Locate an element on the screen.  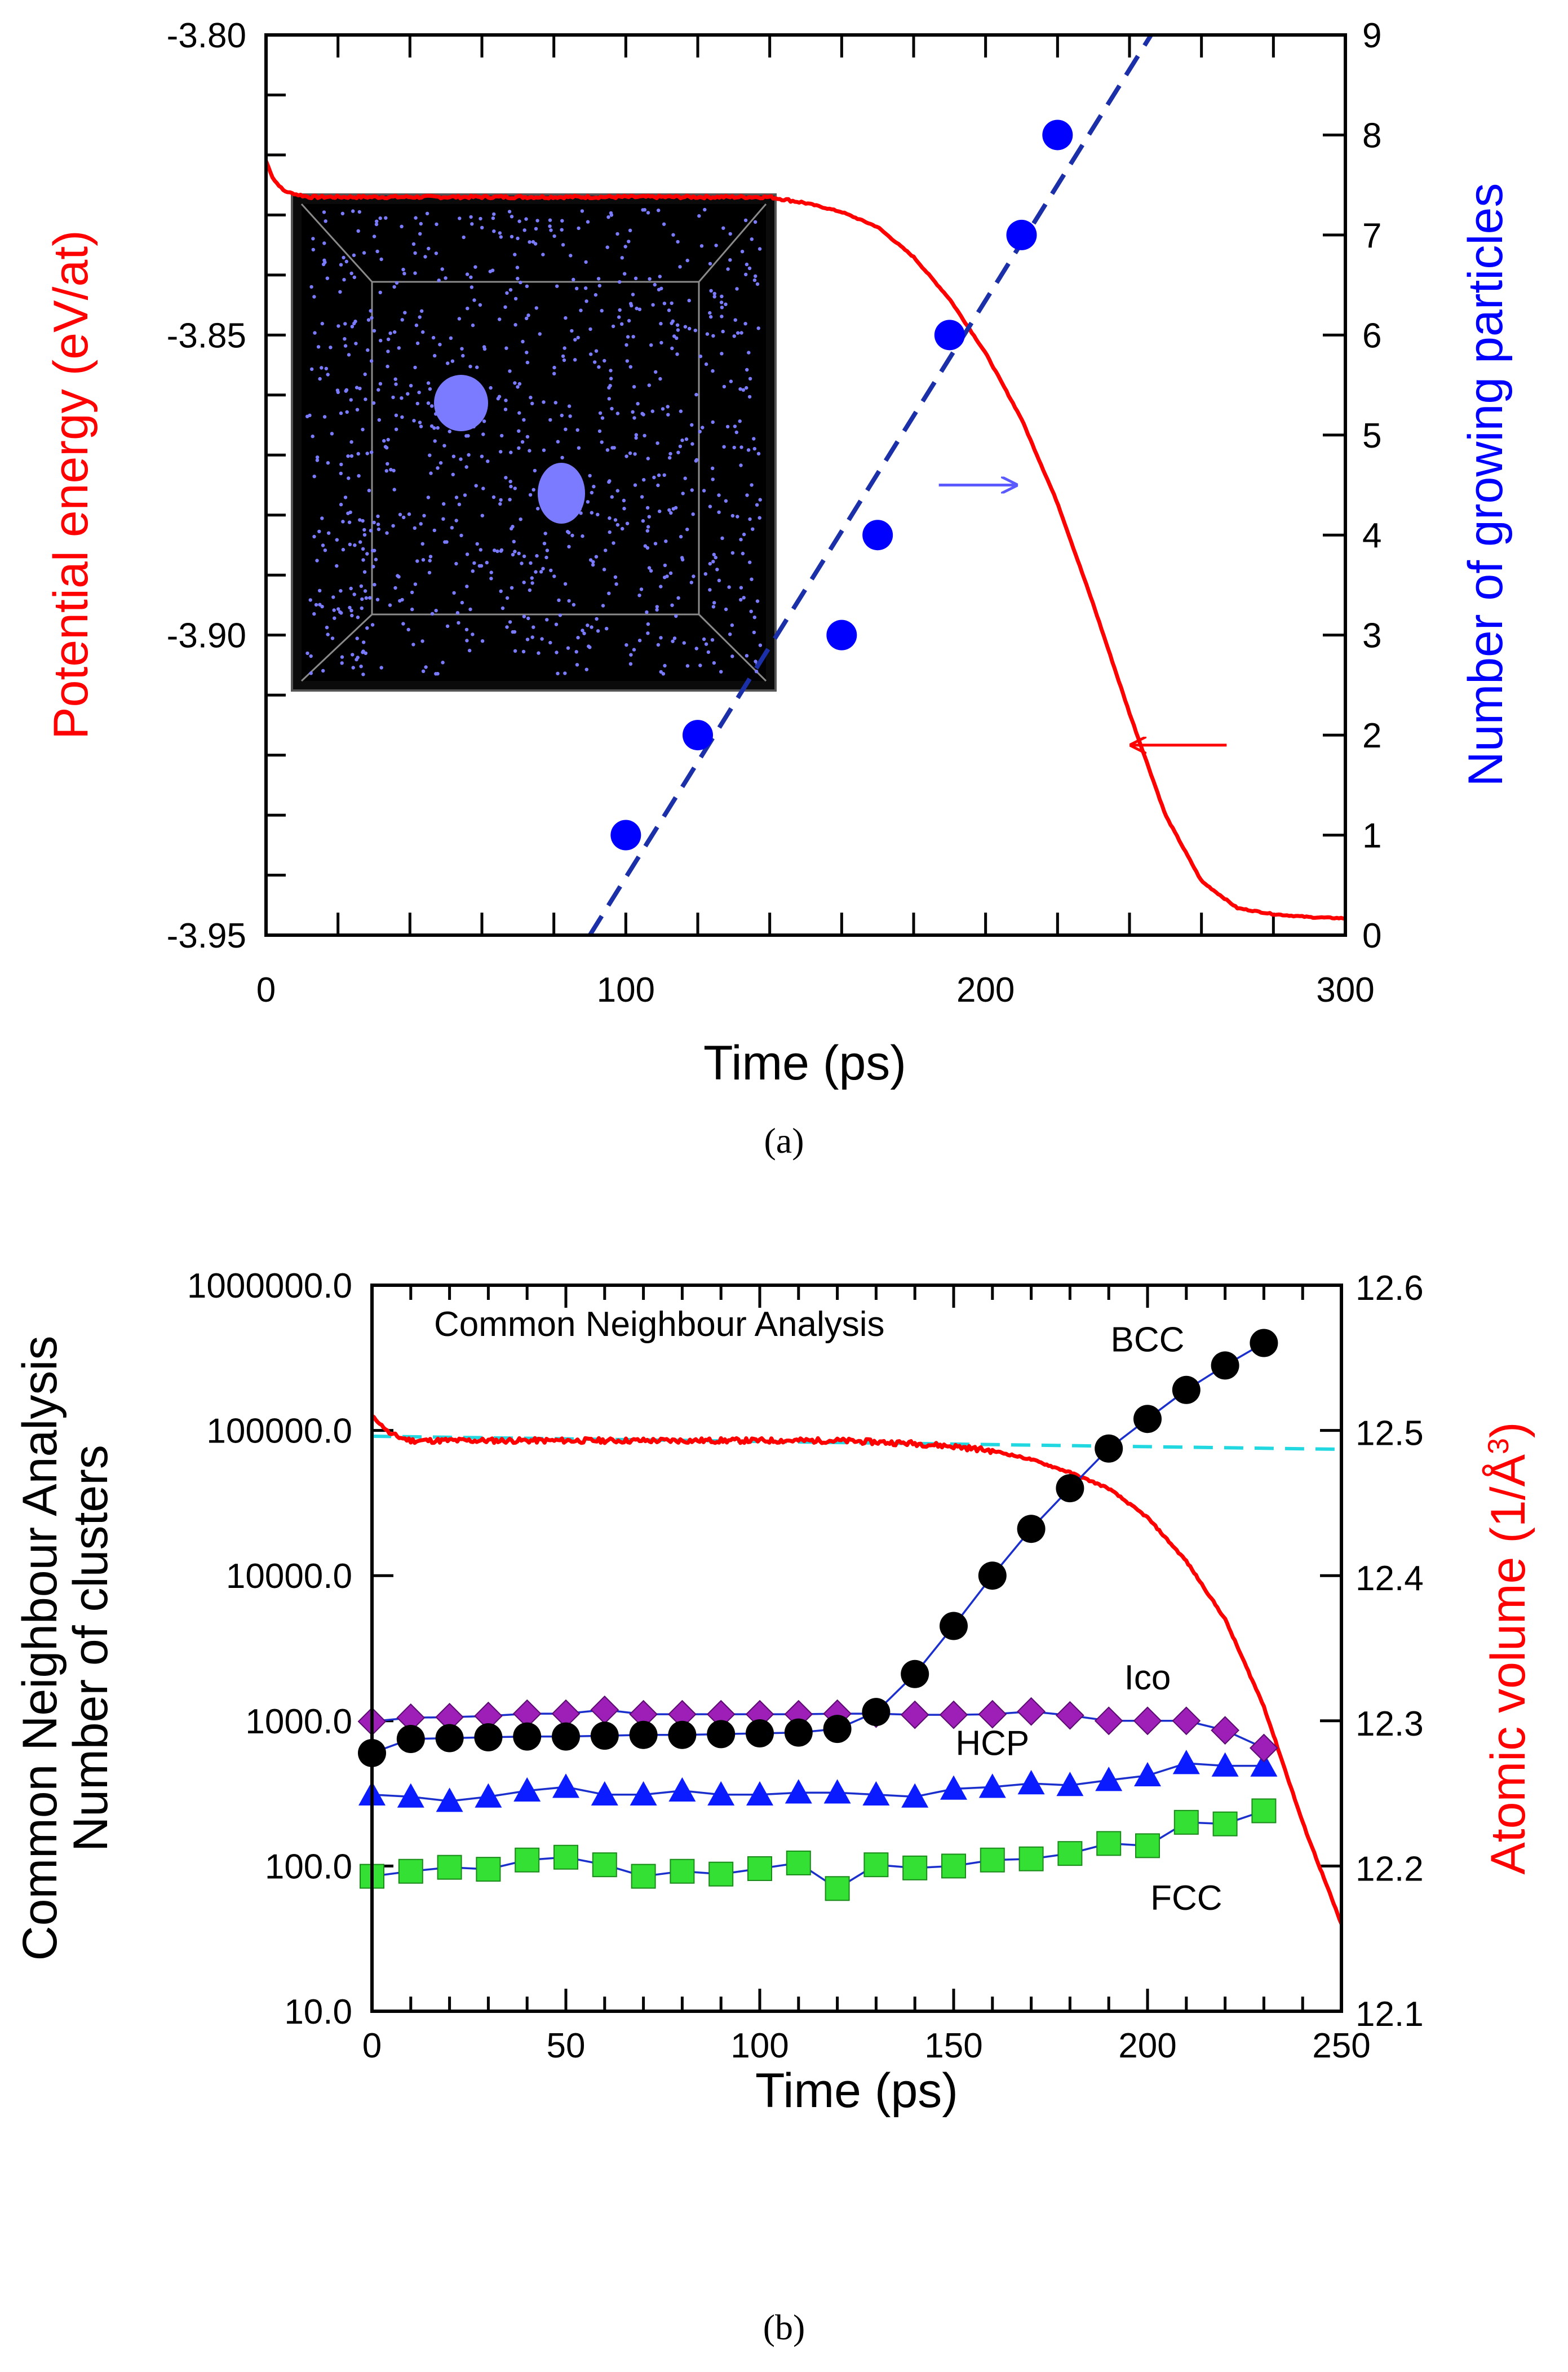
right-axis-label-main: Atomic volume is located at coordinates (1508, 1709).